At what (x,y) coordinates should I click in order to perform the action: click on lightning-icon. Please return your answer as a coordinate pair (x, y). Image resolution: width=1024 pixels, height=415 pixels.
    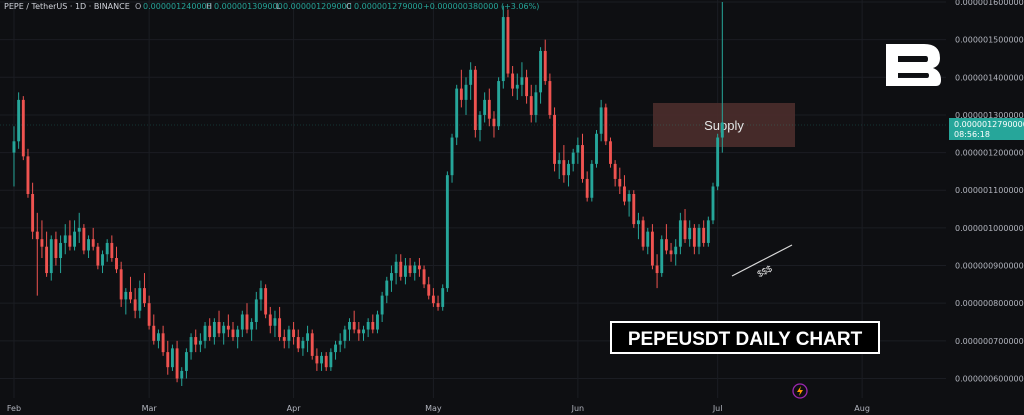
    Looking at the image, I should click on (800, 391).